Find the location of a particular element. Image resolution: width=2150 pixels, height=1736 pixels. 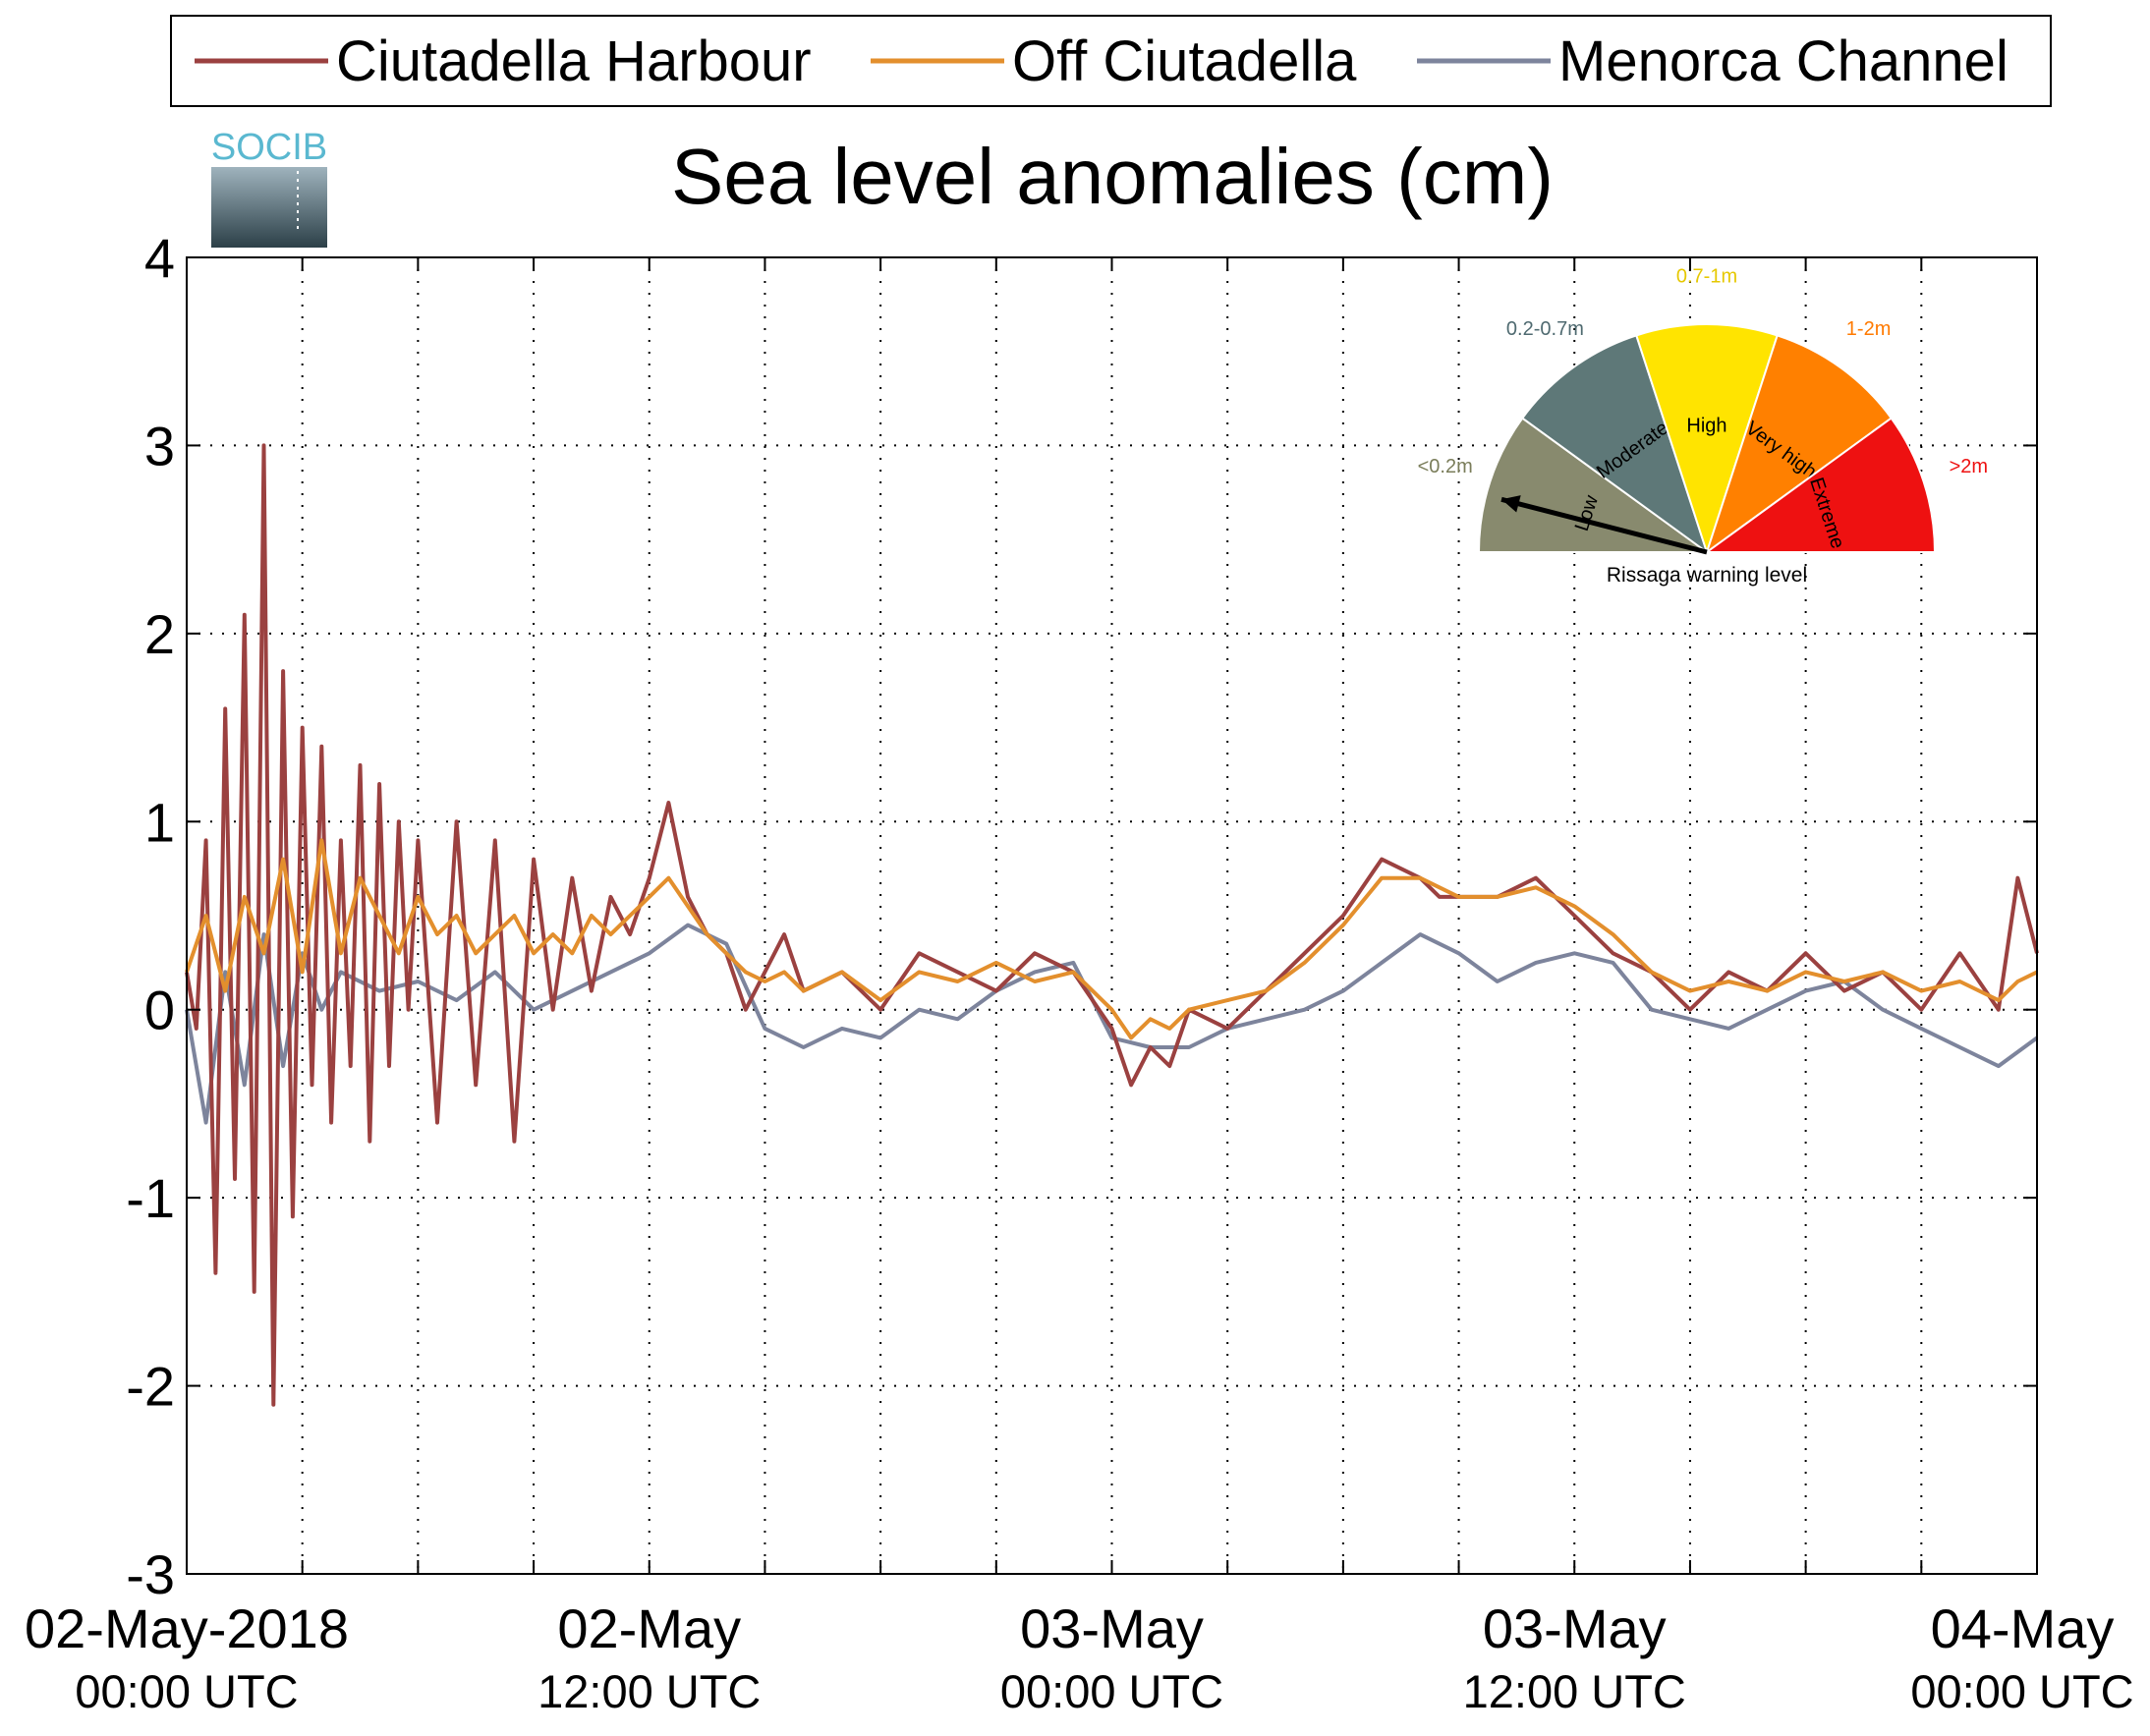

logo-text: SOCIB is located at coordinates (269, 147).